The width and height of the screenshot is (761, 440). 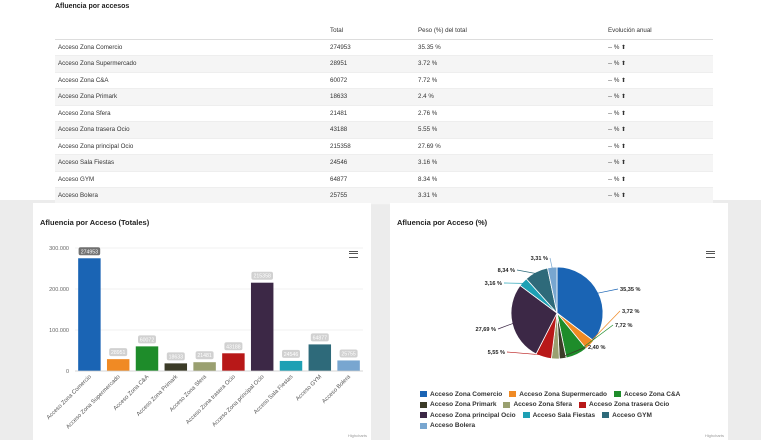 What do you see at coordinates (371, 179) in the screenshot?
I see `row-total: 64877` at bounding box center [371, 179].